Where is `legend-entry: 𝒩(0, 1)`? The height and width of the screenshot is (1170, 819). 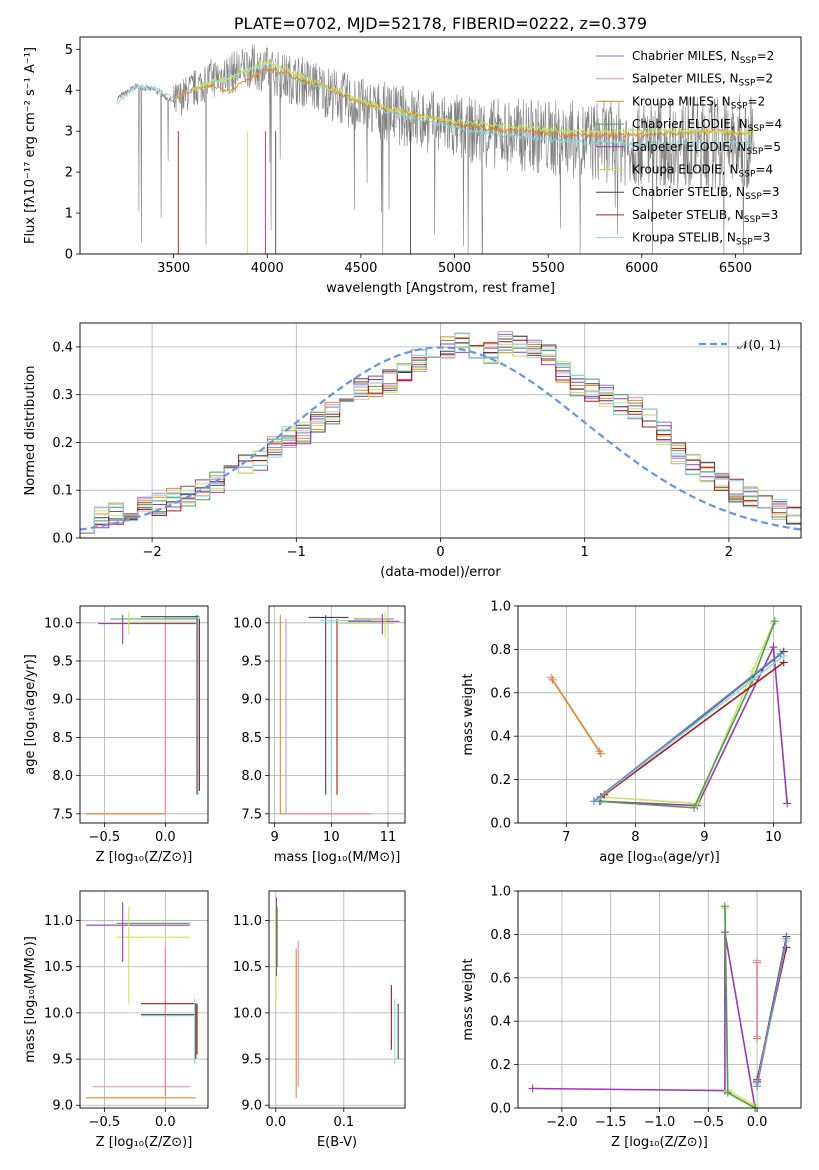
legend-entry: 𝒩(0, 1) is located at coordinates (759, 345).